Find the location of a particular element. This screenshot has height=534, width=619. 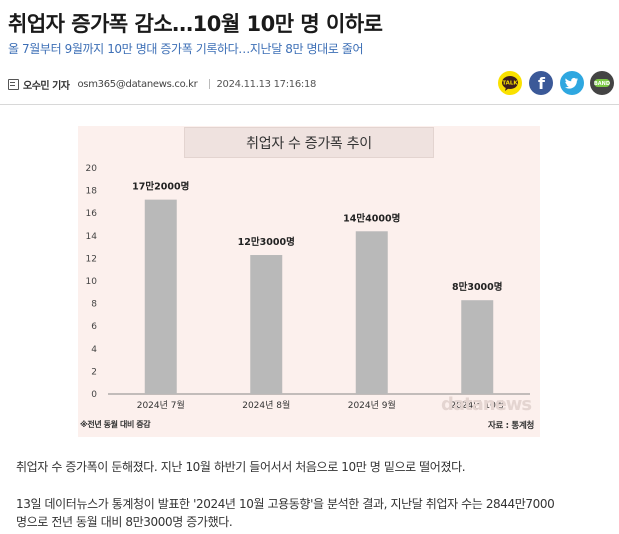

facebook-icon-letter: f is located at coordinates (542, 83).